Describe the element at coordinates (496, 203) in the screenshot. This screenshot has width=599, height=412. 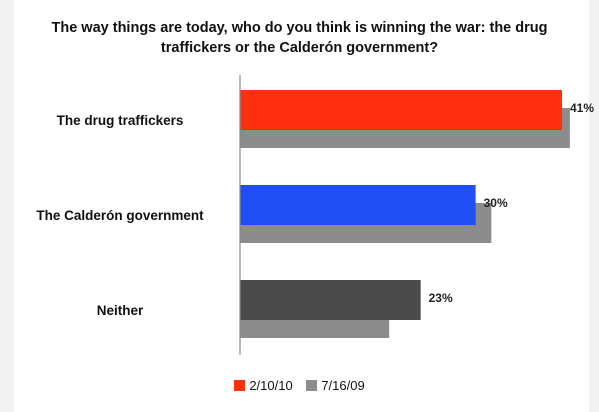
I see `value-label: 30%` at that location.